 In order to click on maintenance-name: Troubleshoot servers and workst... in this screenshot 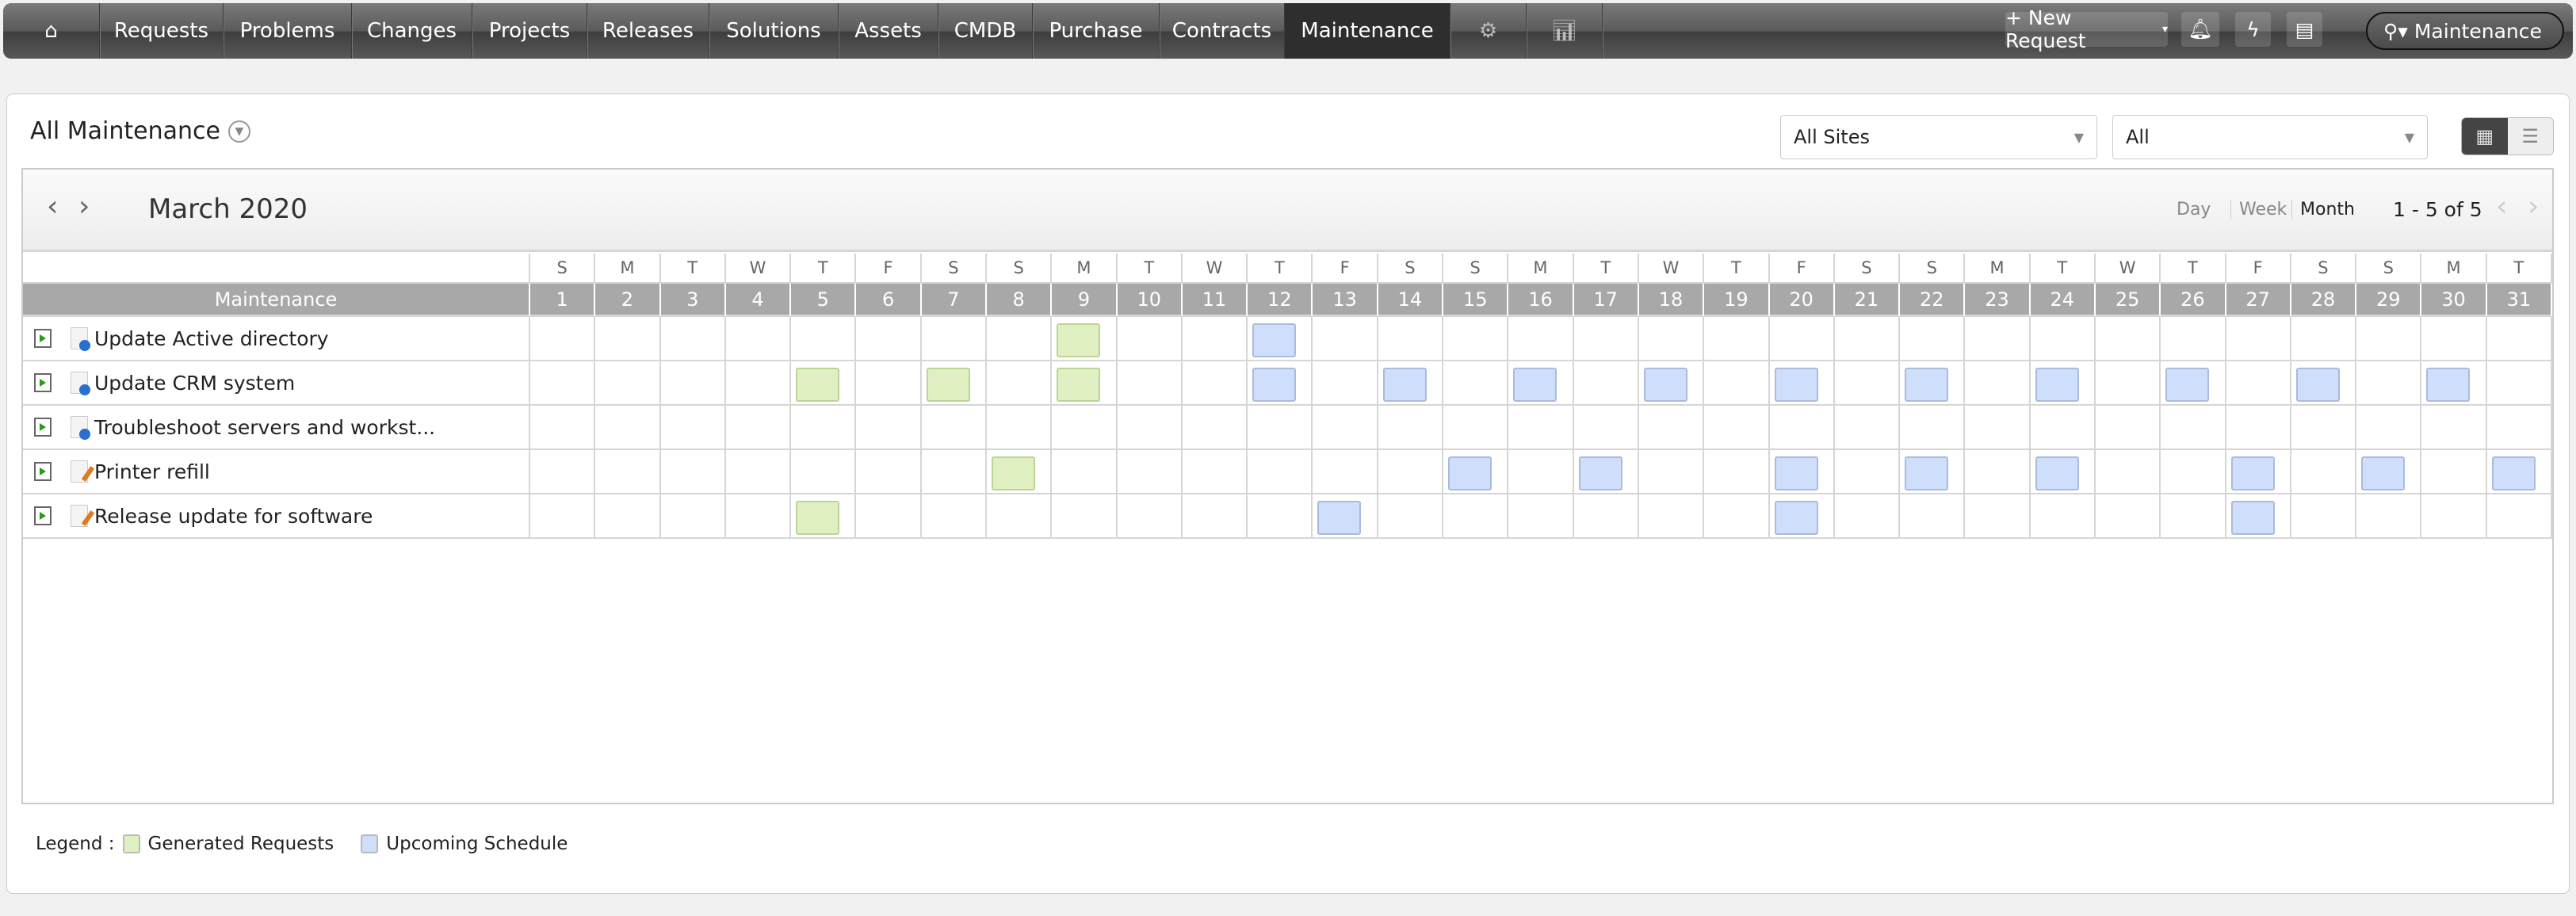, I will do `click(265, 427)`.